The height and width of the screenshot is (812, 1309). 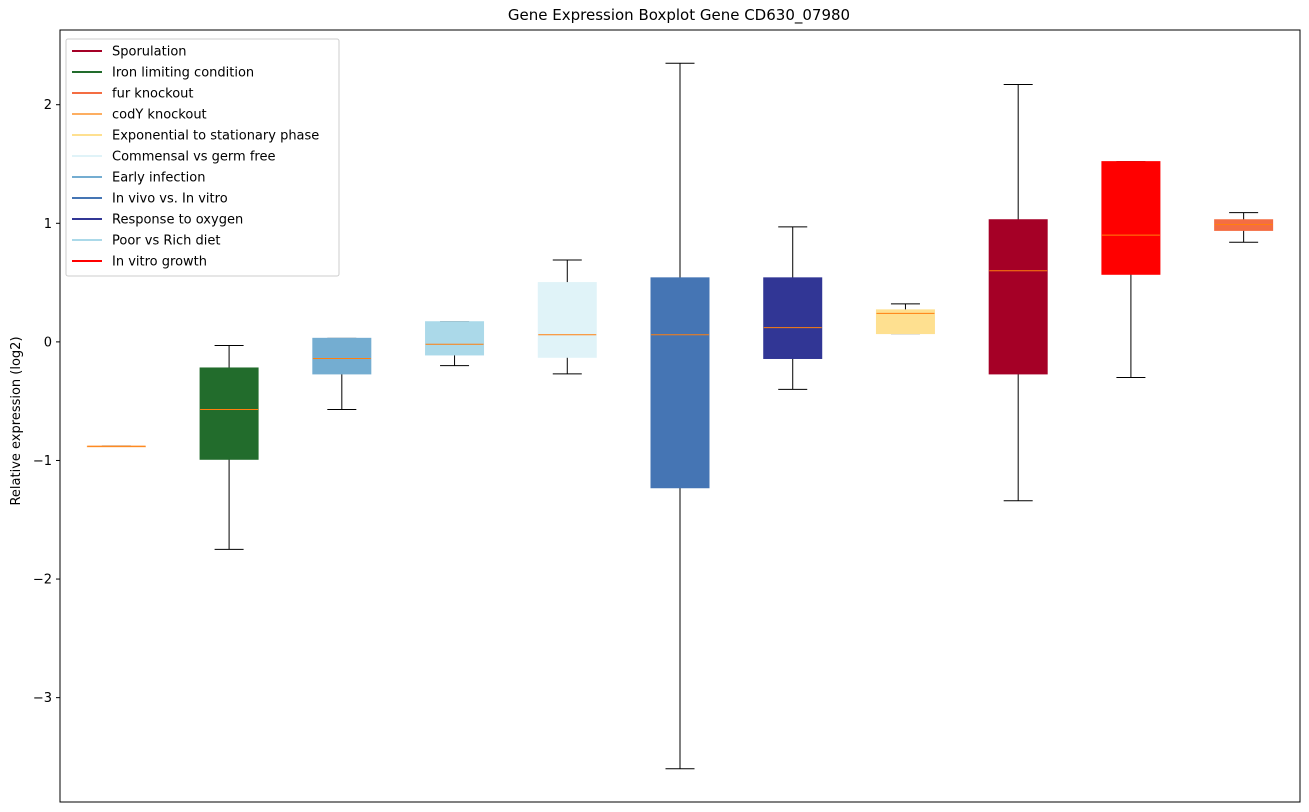 I want to click on y-tick-label: −3, so click(x=42, y=698).